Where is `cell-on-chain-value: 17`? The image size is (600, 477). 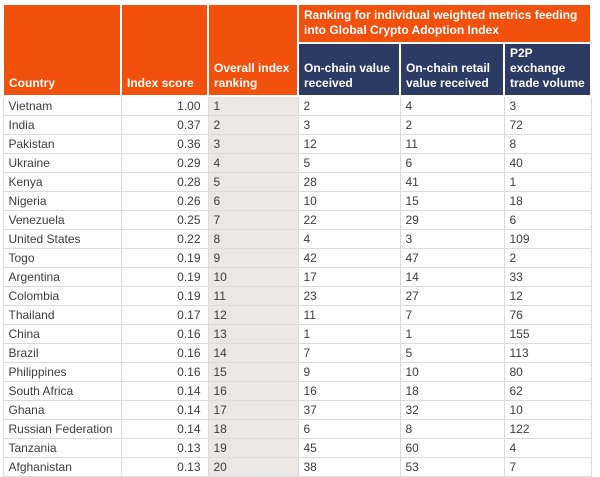
cell-on-chain-value: 17 is located at coordinates (349, 277).